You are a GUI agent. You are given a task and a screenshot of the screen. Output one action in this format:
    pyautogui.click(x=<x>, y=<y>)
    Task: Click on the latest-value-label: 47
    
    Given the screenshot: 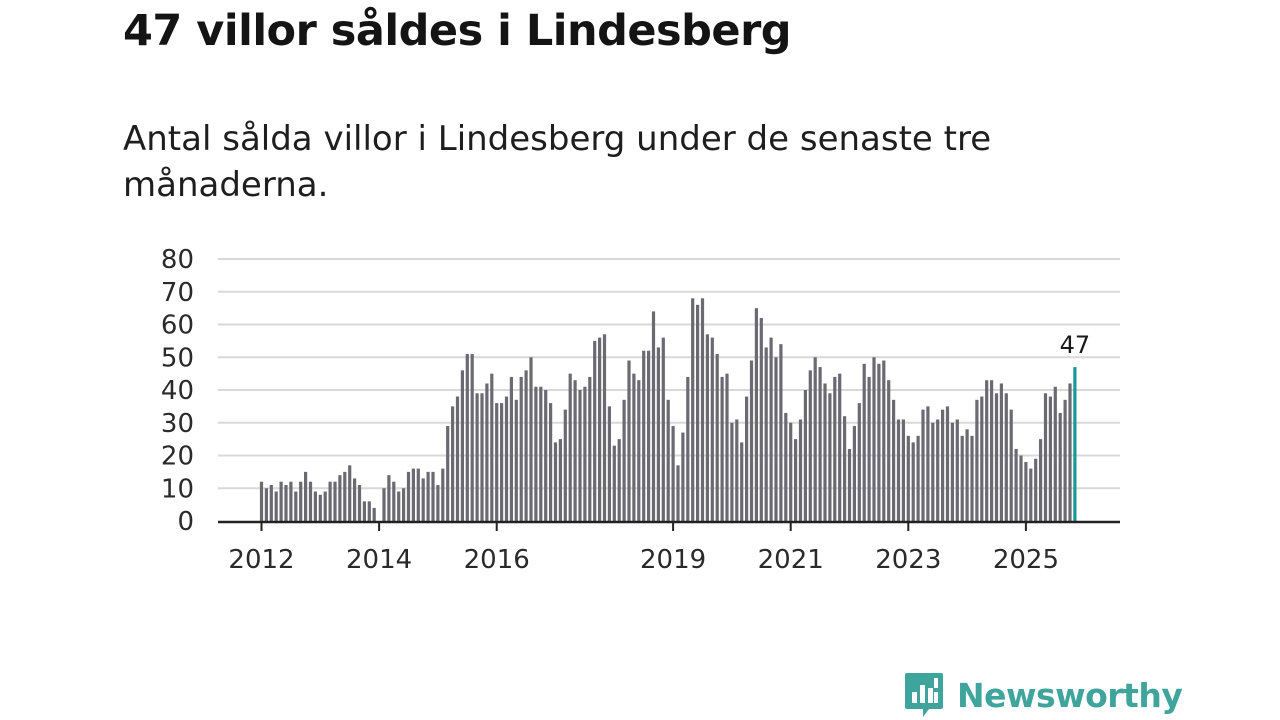 What is the action you would take?
    pyautogui.click(x=1075, y=345)
    